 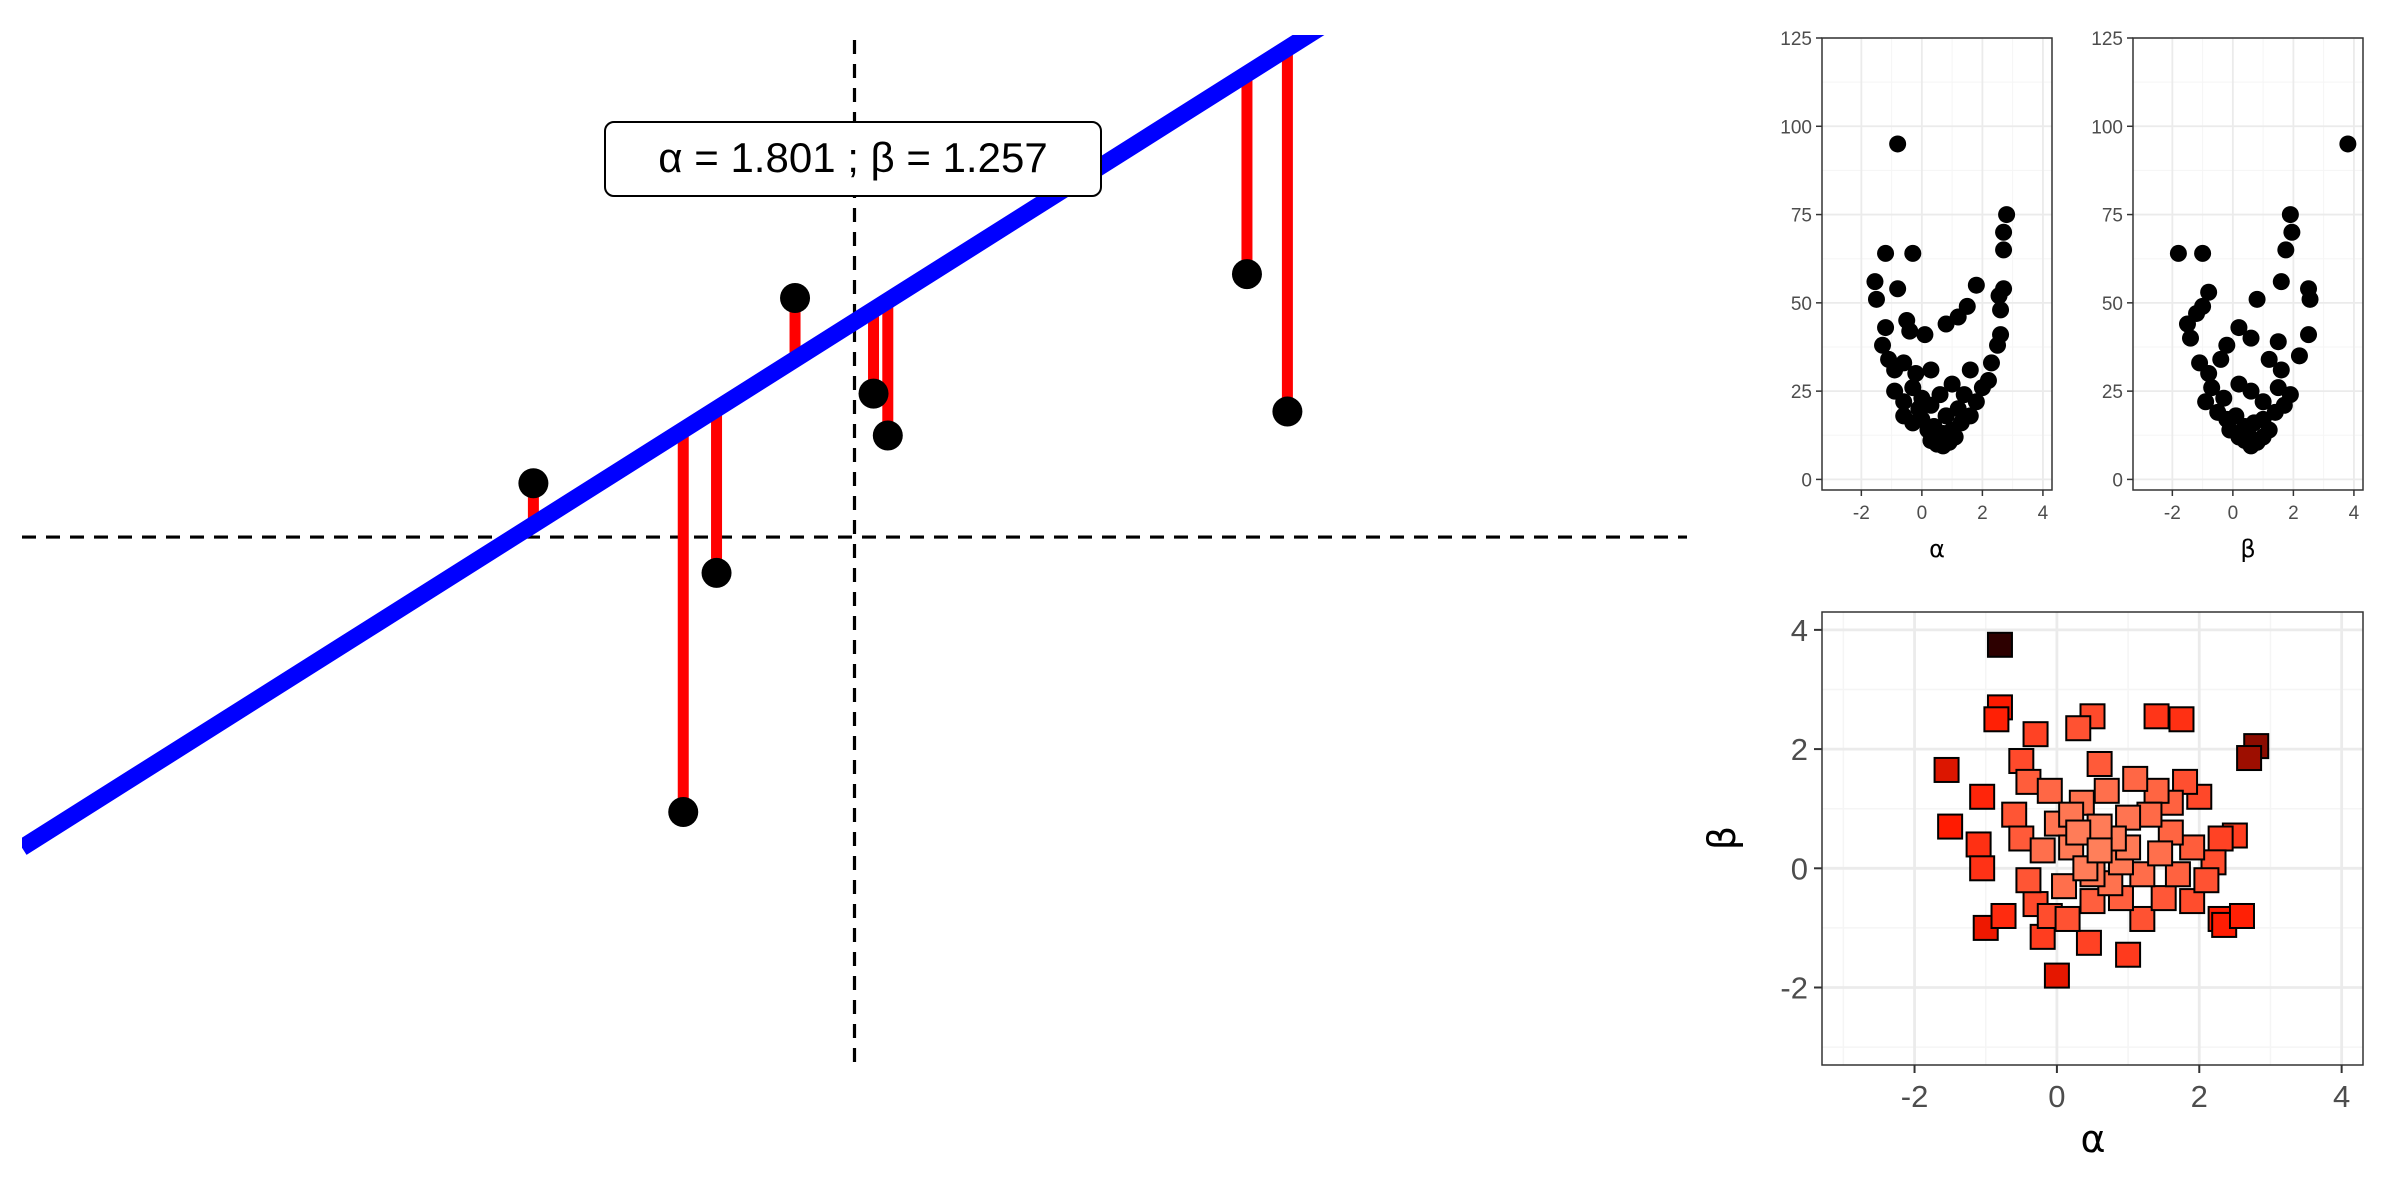 I want to click on parameter-label-box, so click(x=853, y=159).